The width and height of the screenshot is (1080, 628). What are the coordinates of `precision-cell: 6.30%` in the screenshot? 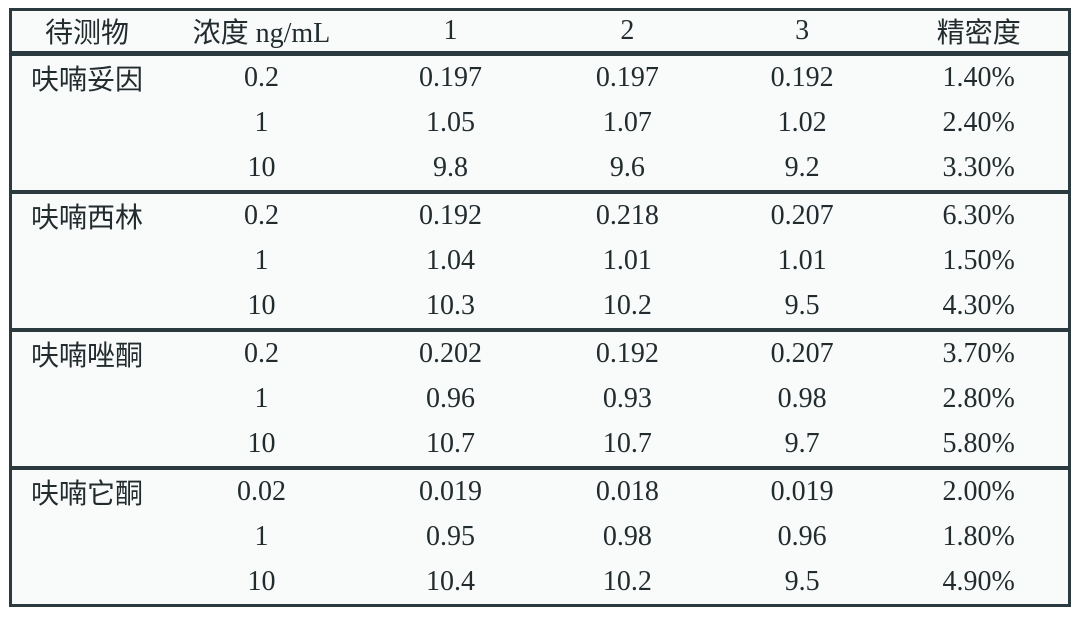 It's located at (979, 213).